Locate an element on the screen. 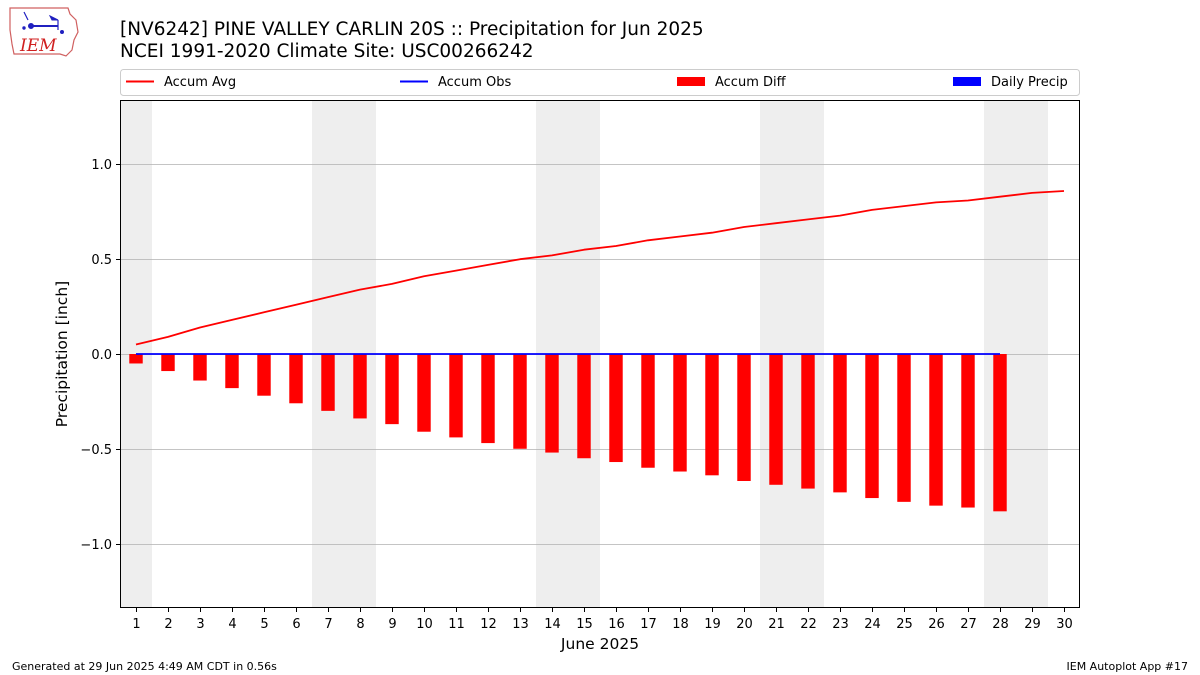 The width and height of the screenshot is (1200, 675). xtick-label-2: 3 is located at coordinates (200, 624).